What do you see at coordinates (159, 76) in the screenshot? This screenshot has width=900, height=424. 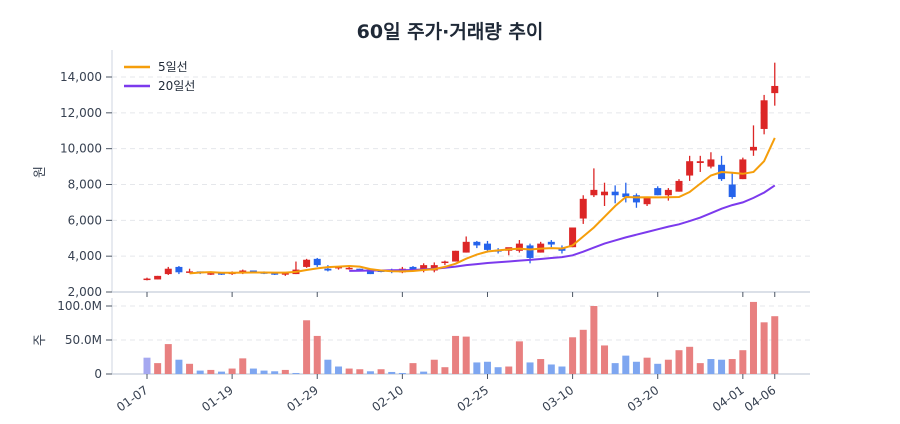 I see `legend: 5일선 20일선` at bounding box center [159, 76].